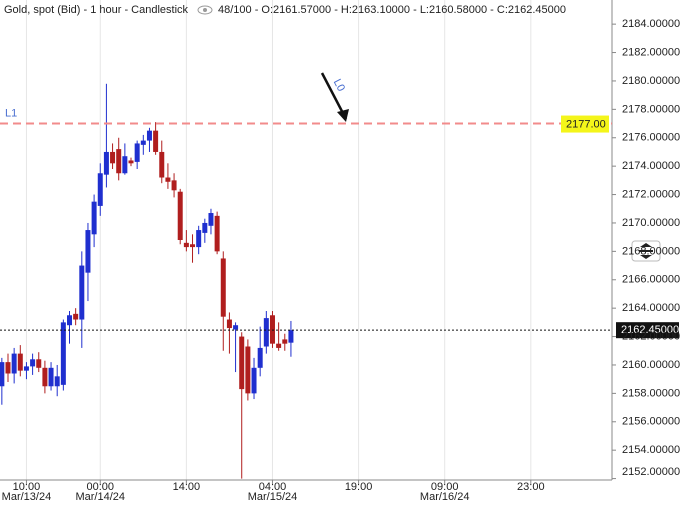 The width and height of the screenshot is (681, 509). I want to click on x-tick-date: Mar/15/24, so click(273, 497).